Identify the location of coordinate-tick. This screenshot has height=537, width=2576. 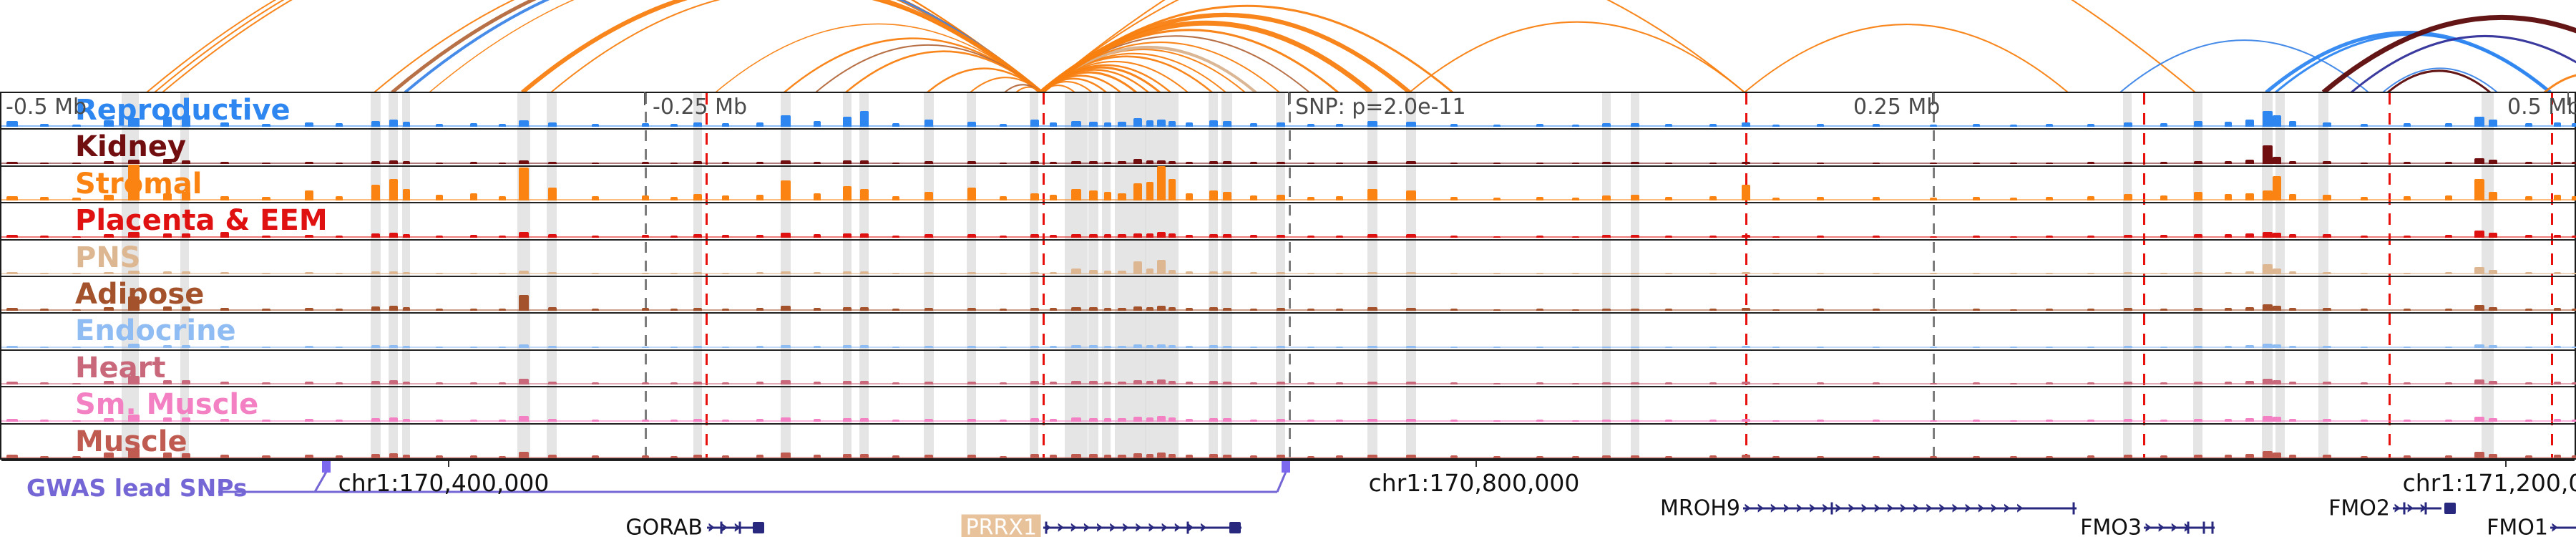
(448, 463).